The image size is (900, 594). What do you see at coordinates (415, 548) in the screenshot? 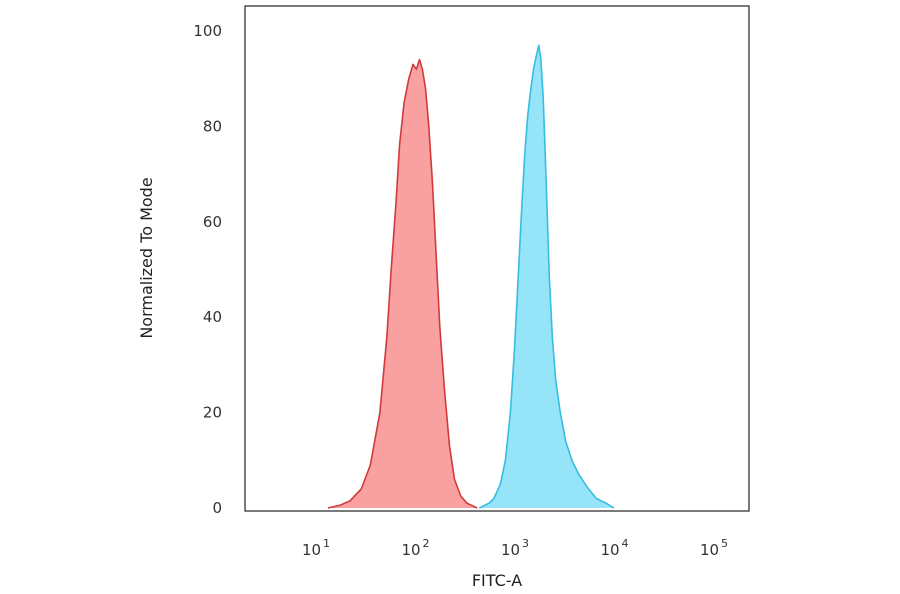
I see `x-tick-label: 10 2` at bounding box center [415, 548].